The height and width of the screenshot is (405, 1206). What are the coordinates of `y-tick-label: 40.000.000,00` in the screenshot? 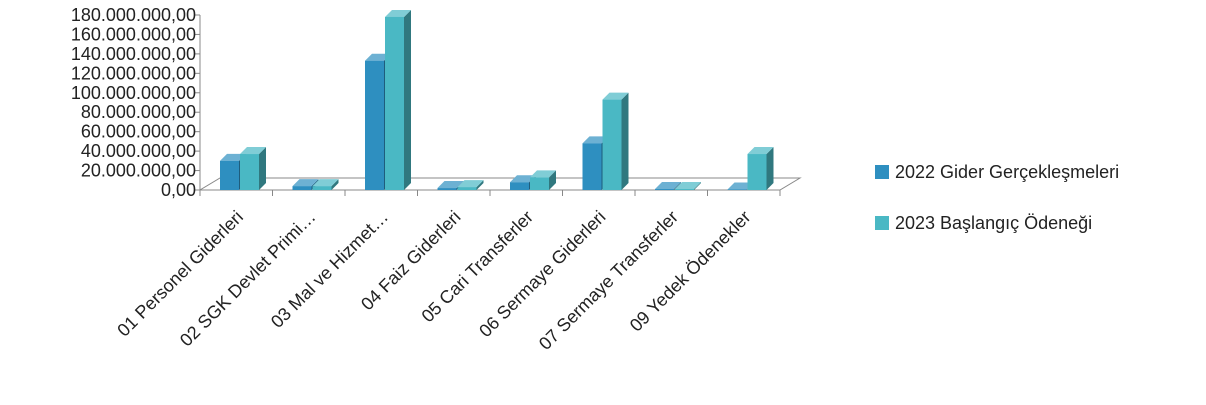 It's located at (138, 151).